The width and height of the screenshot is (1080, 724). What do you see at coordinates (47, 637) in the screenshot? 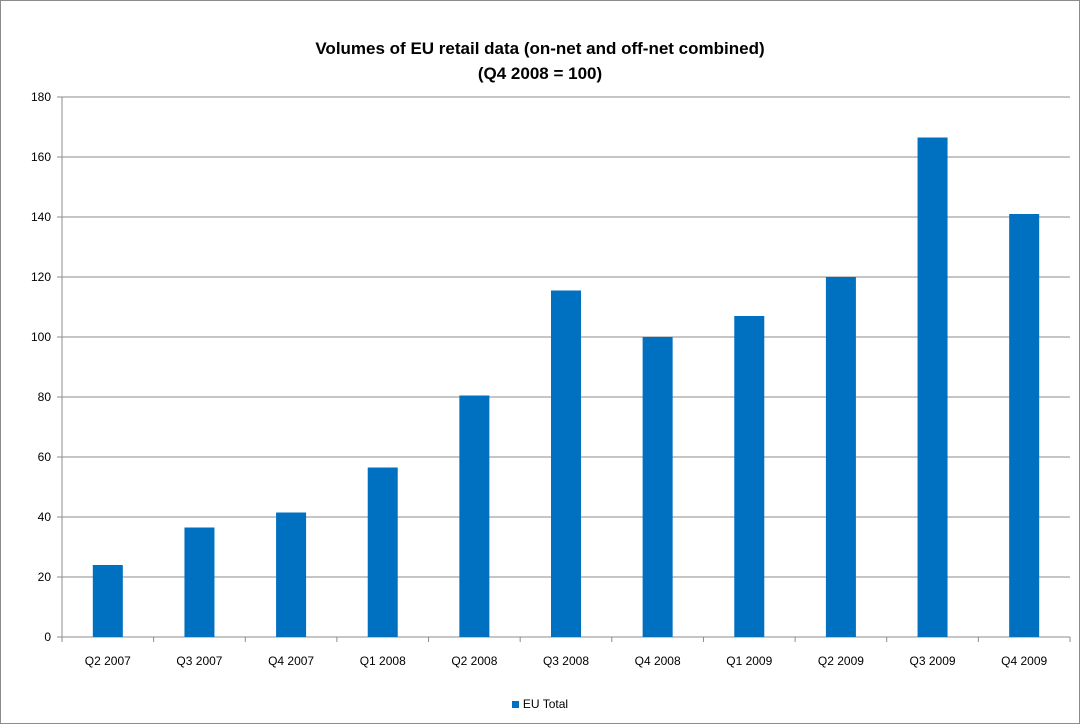
I see `y-tick-label: 0` at bounding box center [47, 637].